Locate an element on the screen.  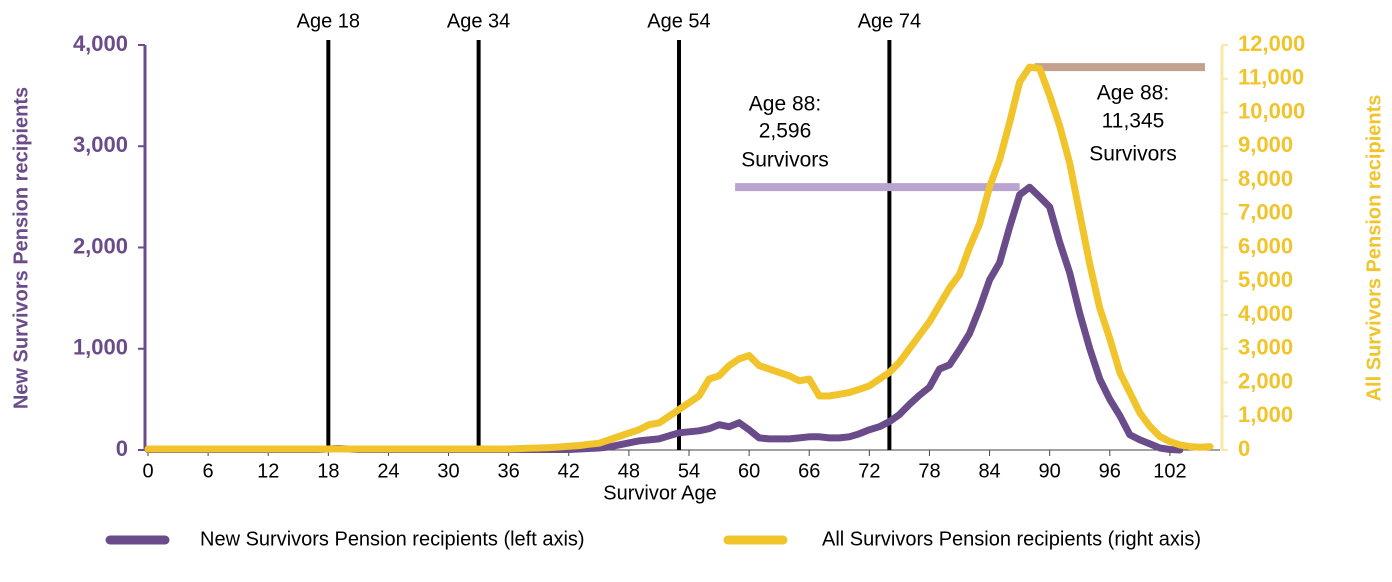
x-tick-label: 48 is located at coordinates (629, 471).